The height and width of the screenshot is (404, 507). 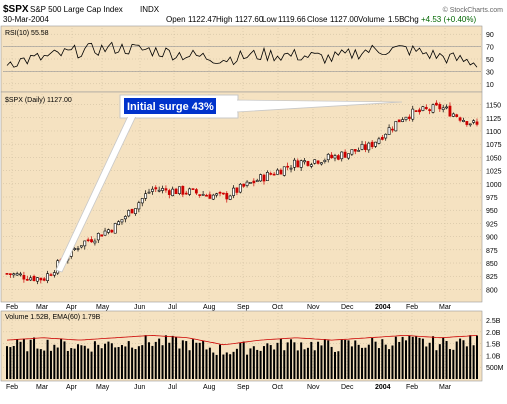 I want to click on close-label: Close, so click(x=317, y=19).